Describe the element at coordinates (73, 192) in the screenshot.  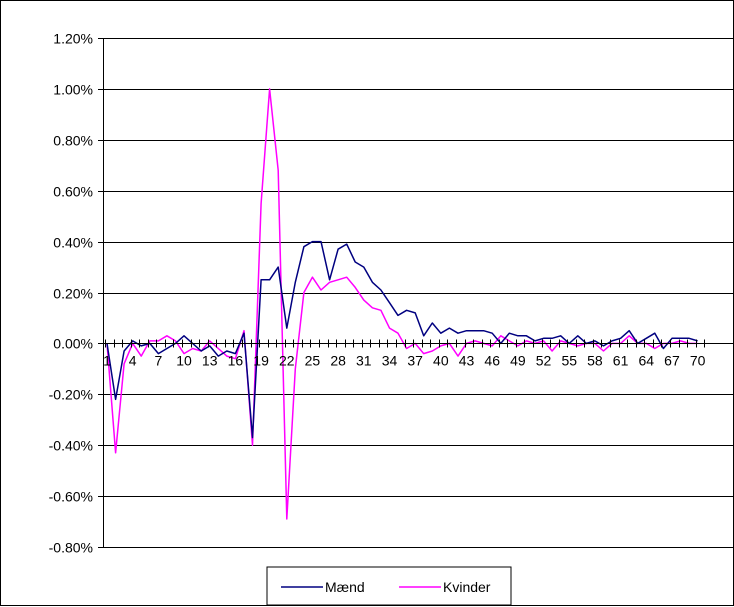
I see `y-tick-label: 0.60%` at that location.